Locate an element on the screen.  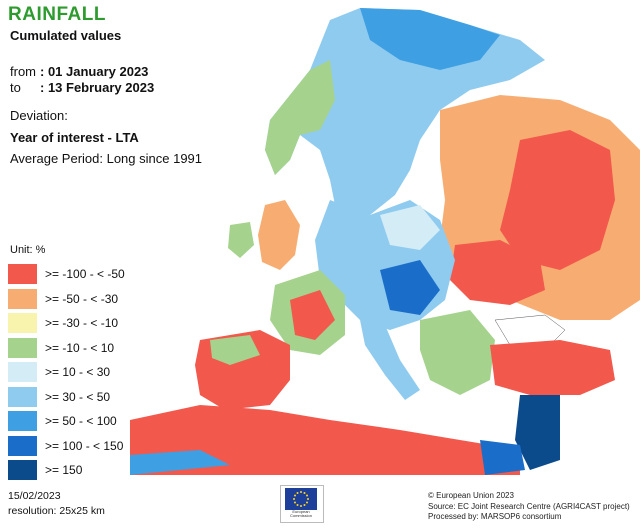
credit-line: © European Union 2023 is located at coordinates (471, 495).